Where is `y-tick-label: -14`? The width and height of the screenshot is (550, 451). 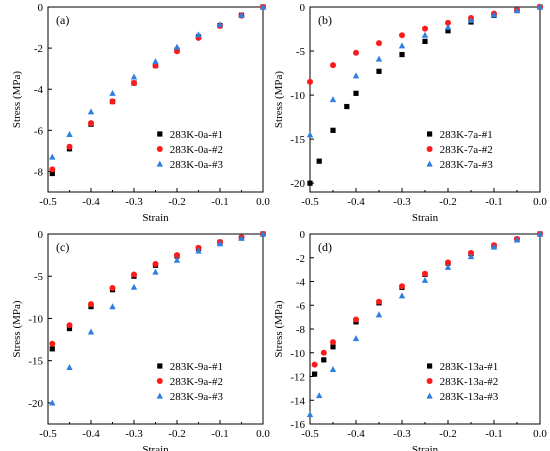
y-tick-label: -14 is located at coordinates (297, 401).